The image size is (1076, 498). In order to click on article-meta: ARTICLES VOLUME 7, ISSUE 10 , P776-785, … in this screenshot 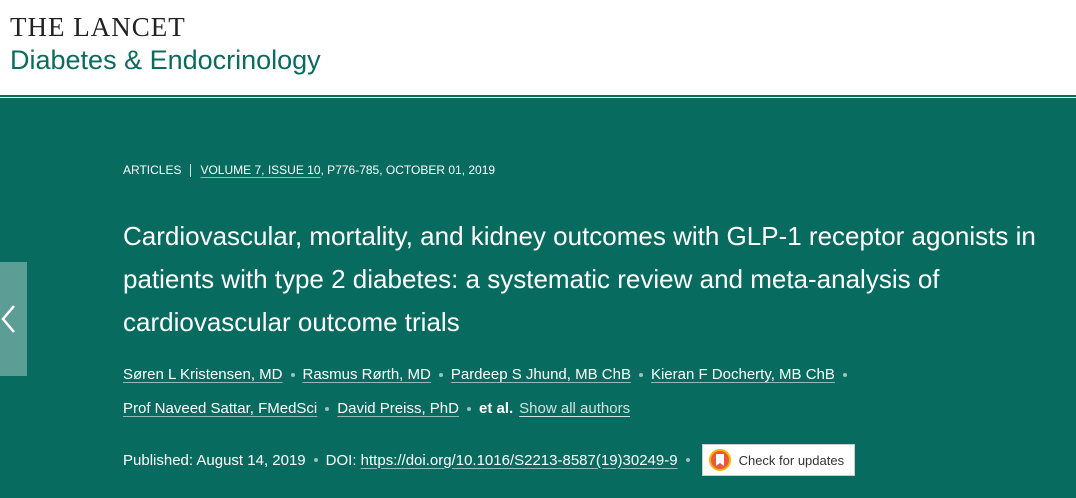, I will do `click(309, 170)`.